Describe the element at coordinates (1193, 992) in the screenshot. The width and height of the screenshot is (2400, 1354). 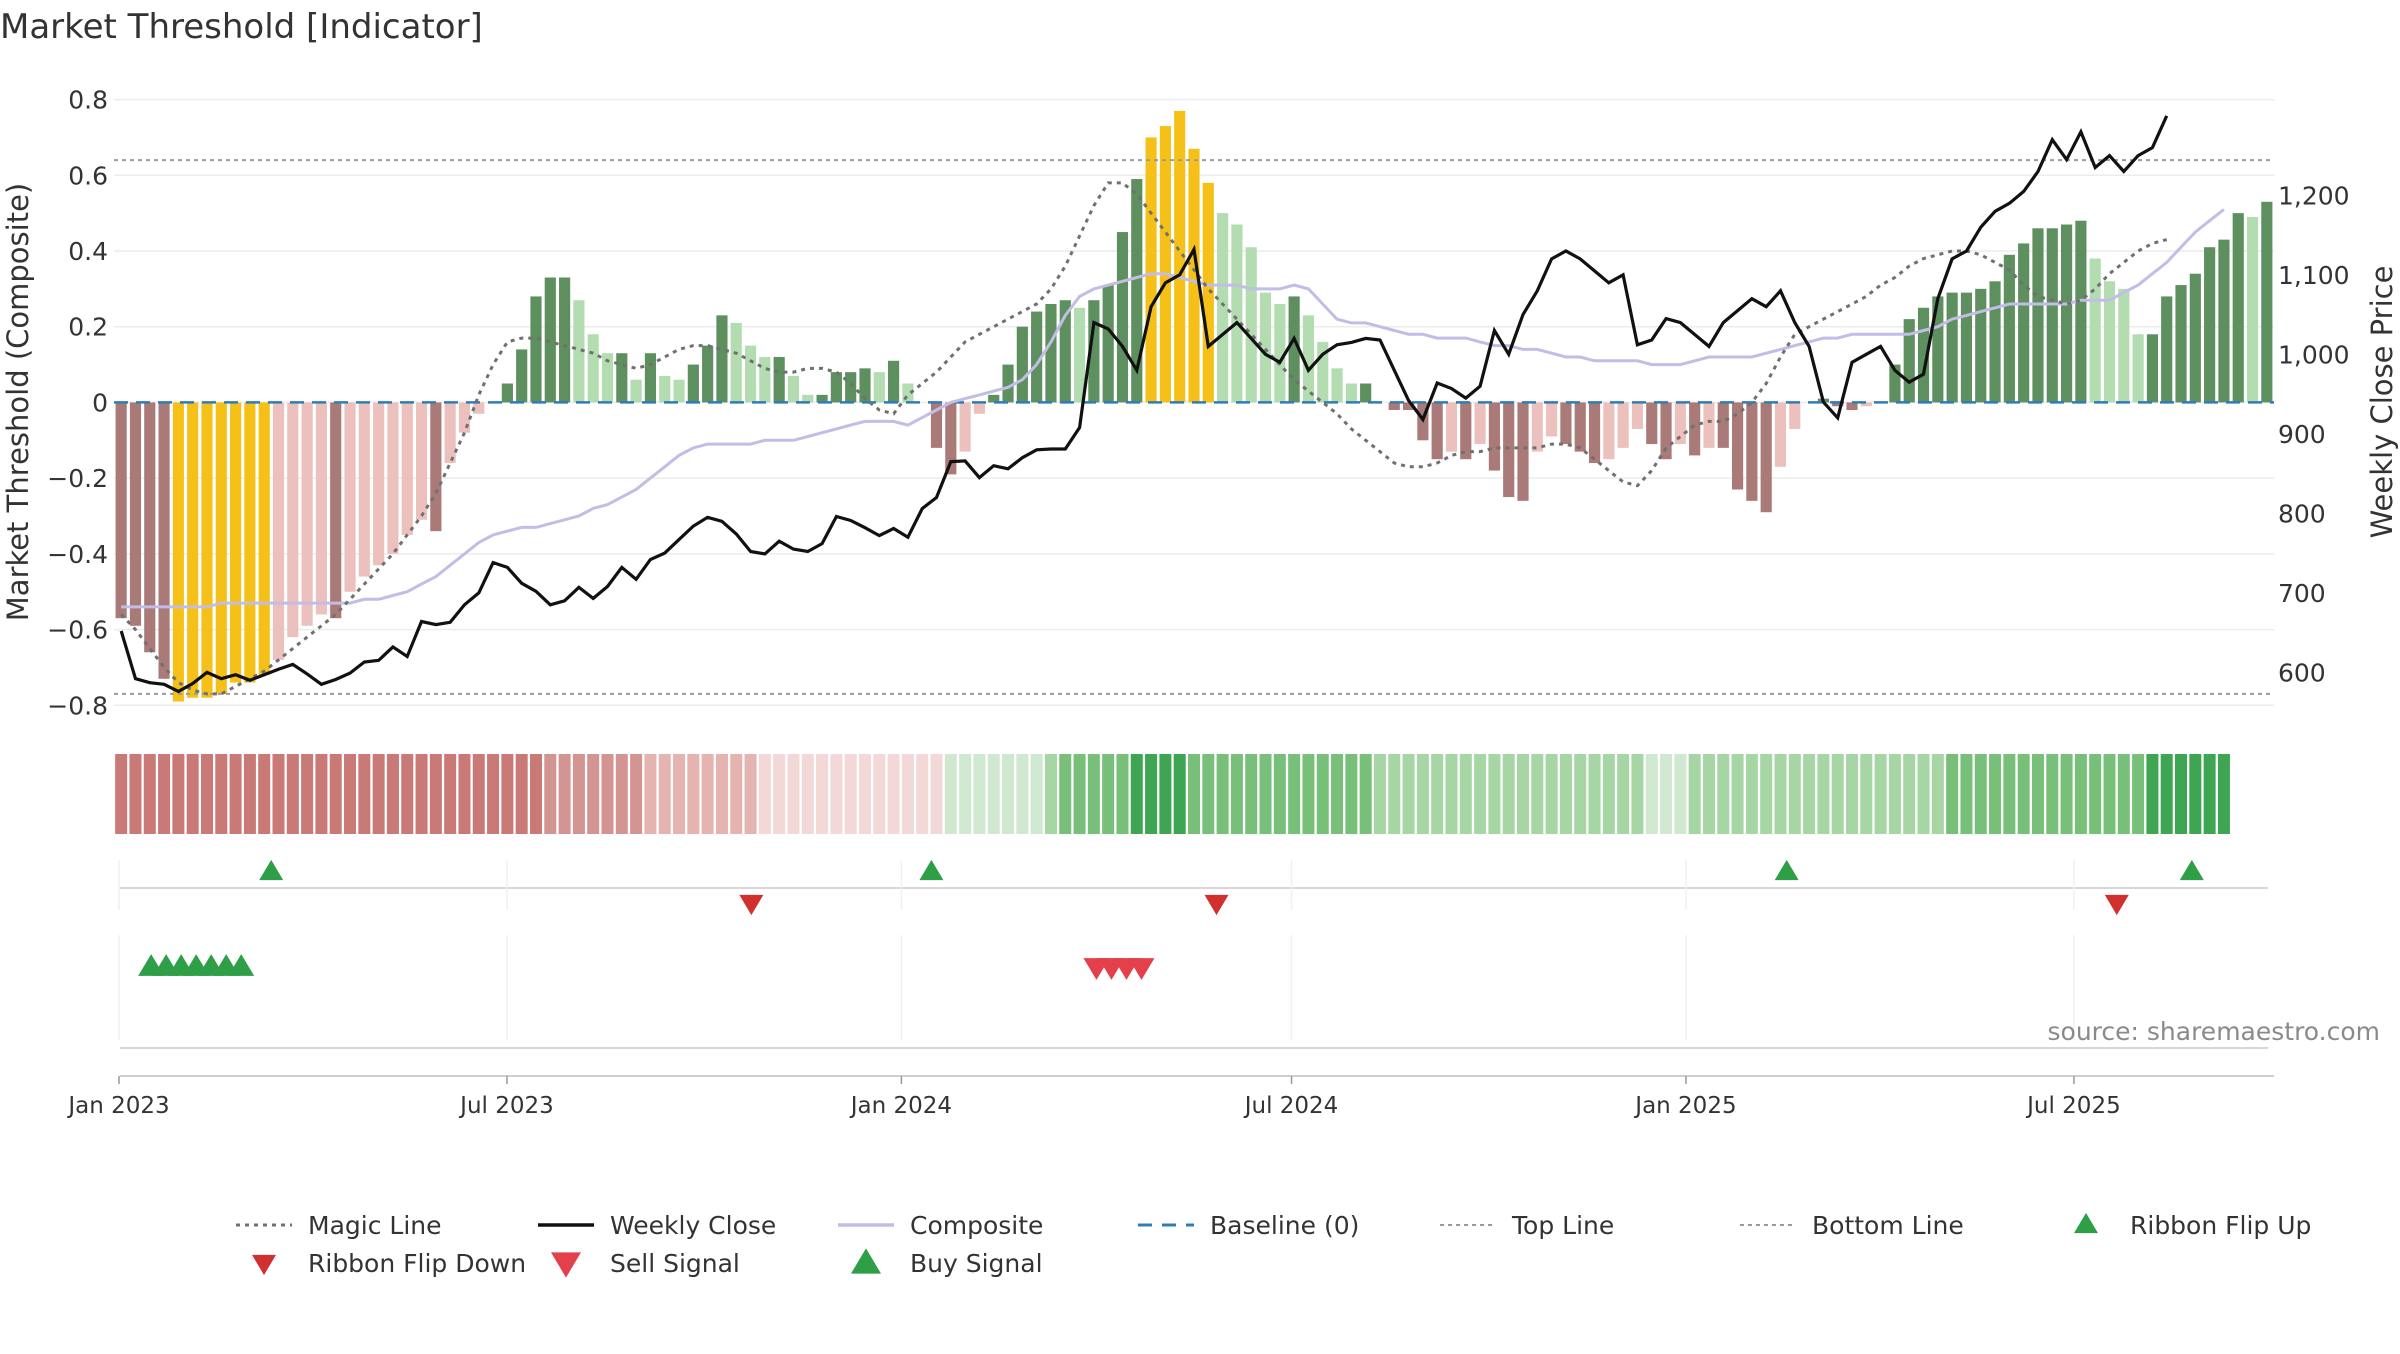
I see `signal-panel` at that location.